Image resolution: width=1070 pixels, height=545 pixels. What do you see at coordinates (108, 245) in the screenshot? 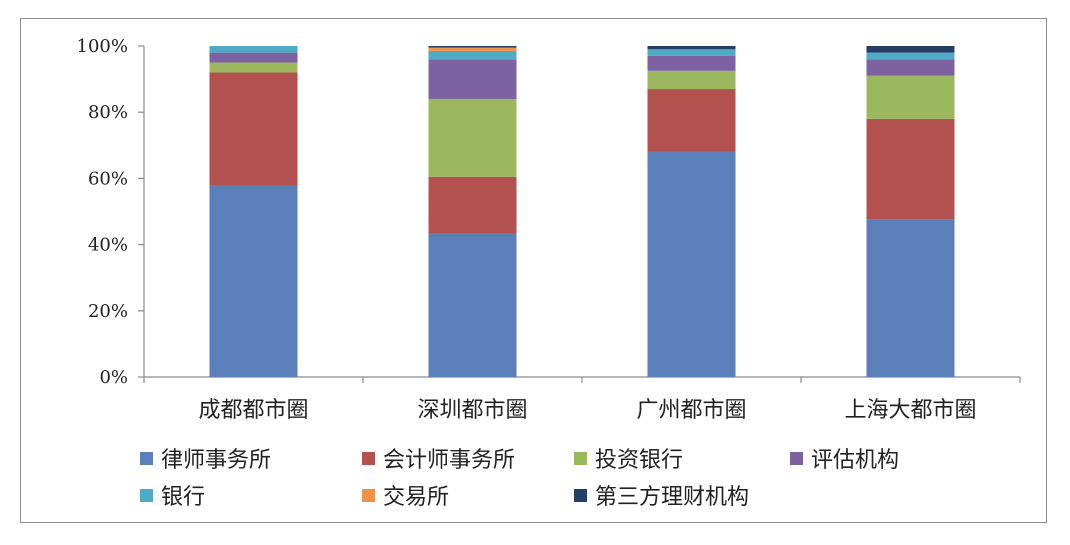
I see `y-tick-label: 40%` at bounding box center [108, 245].